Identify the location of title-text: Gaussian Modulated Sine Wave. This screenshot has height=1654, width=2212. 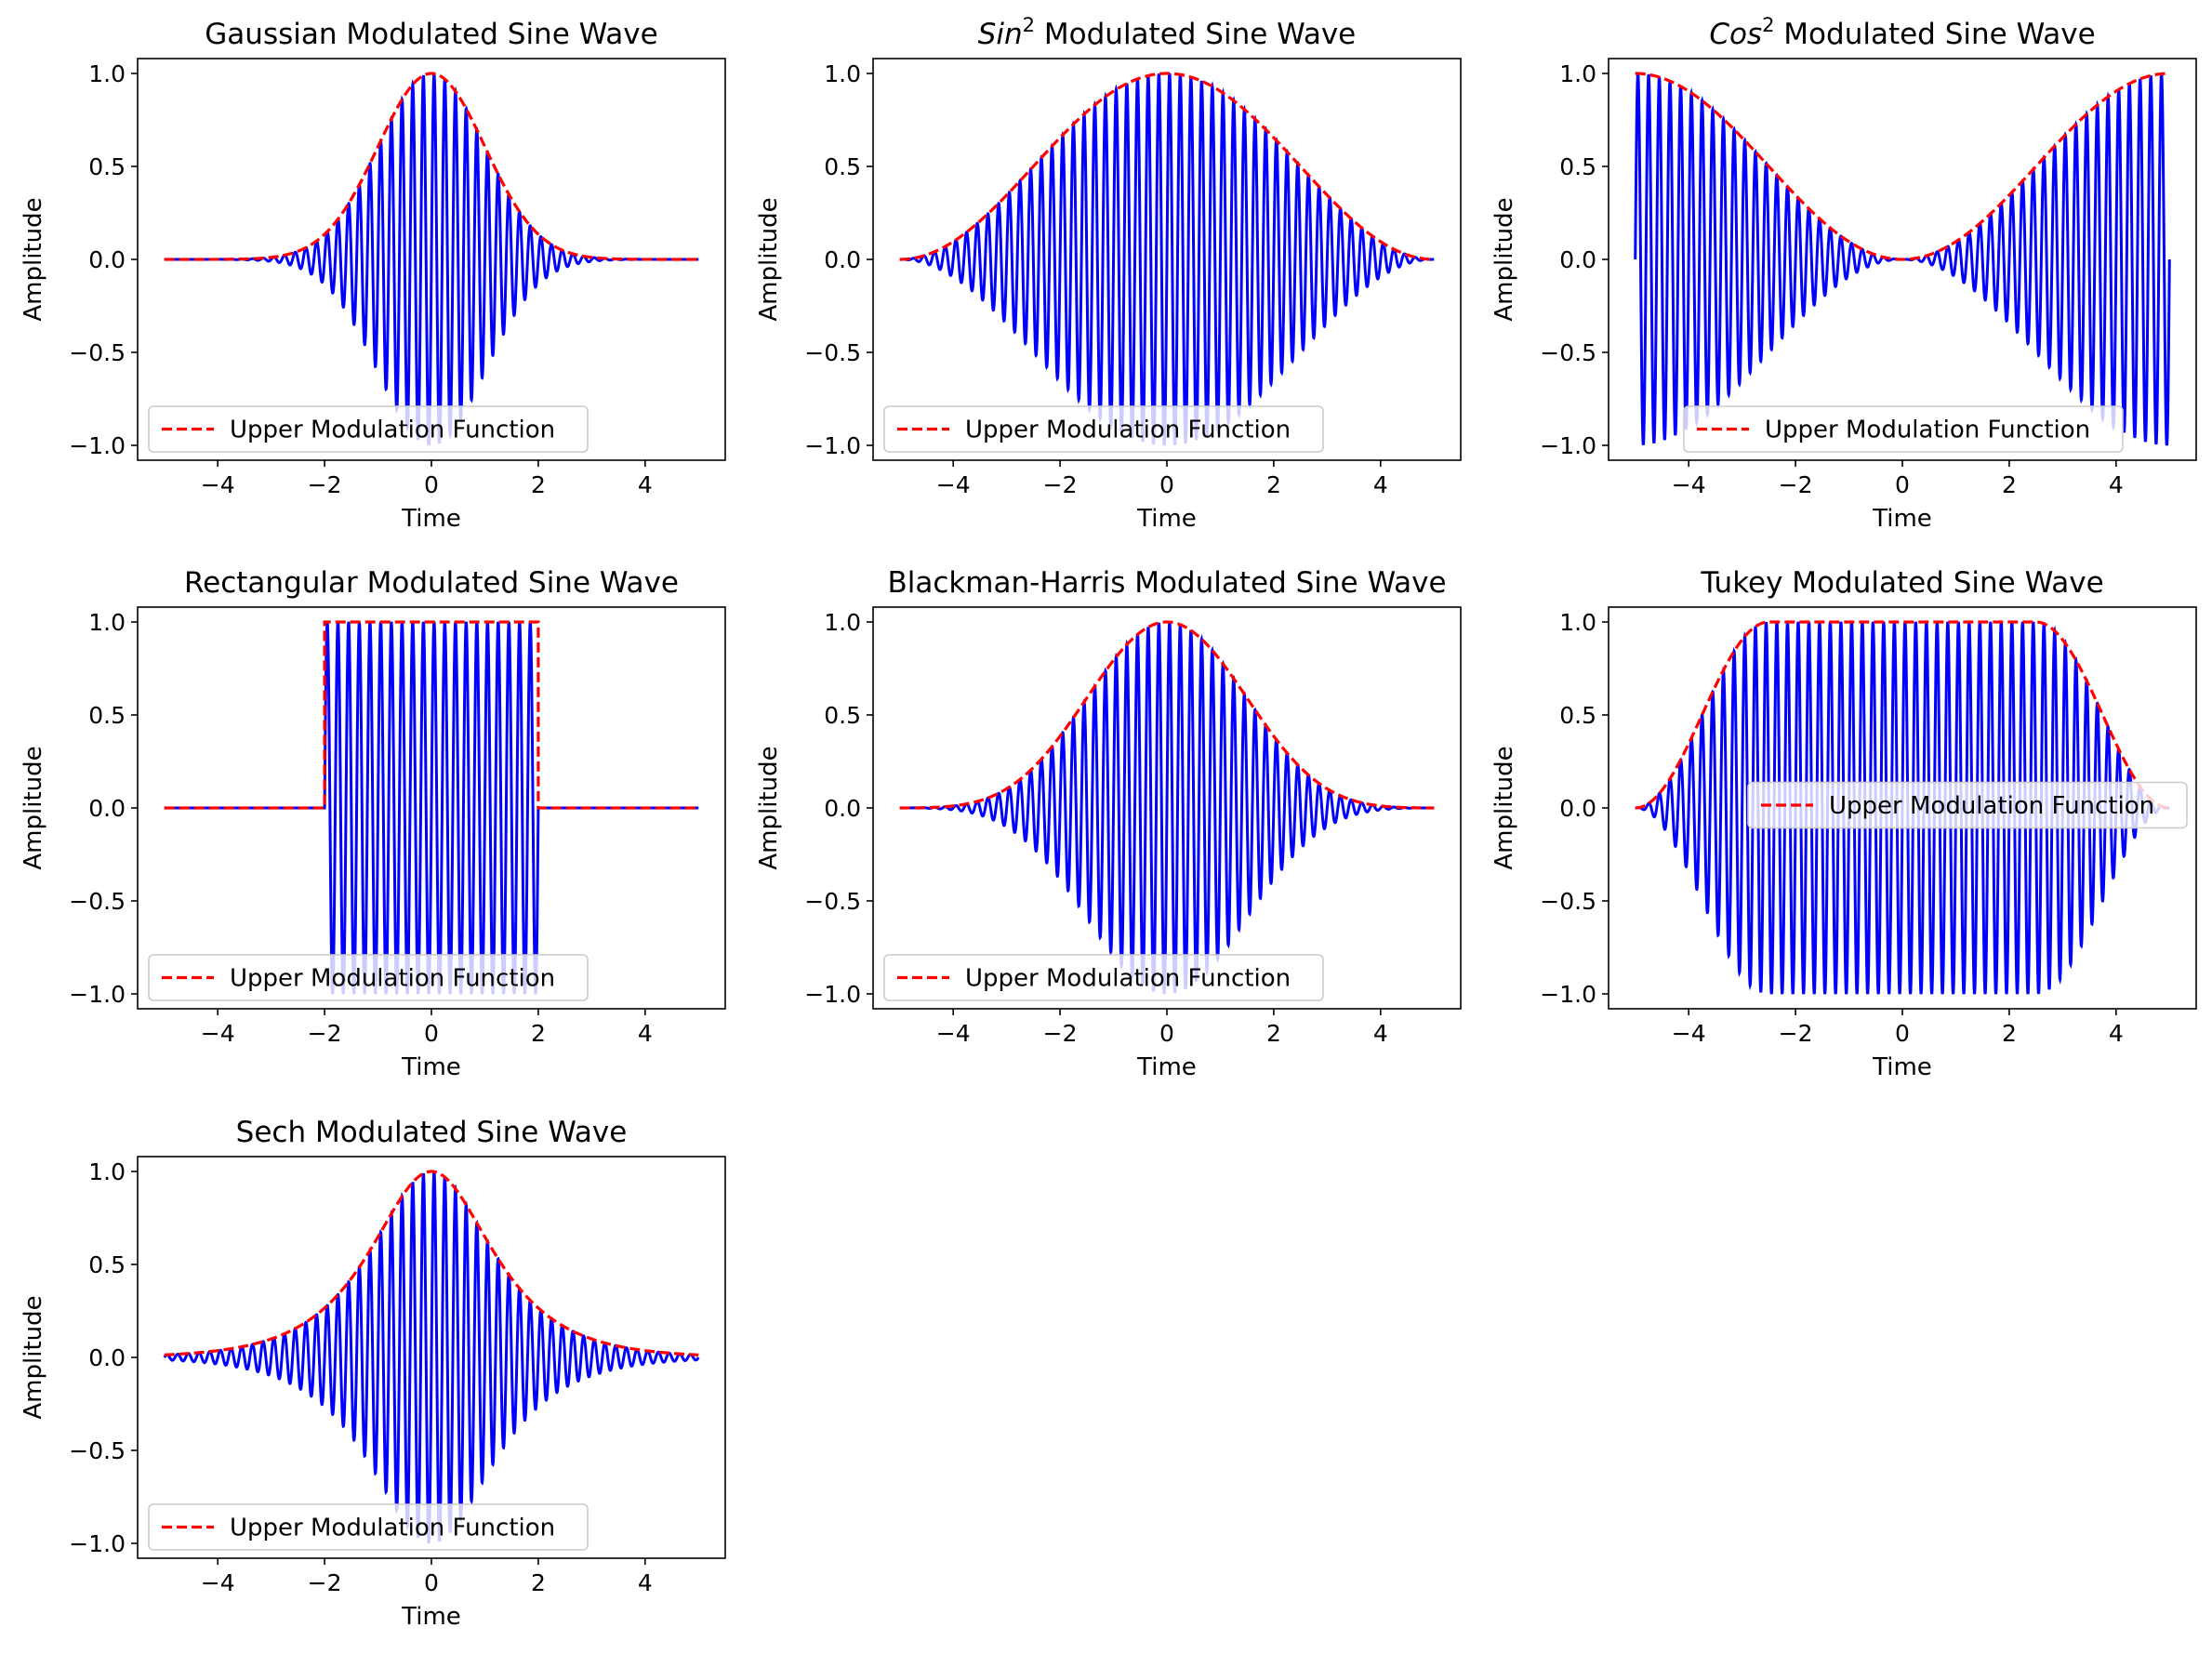
(431, 34).